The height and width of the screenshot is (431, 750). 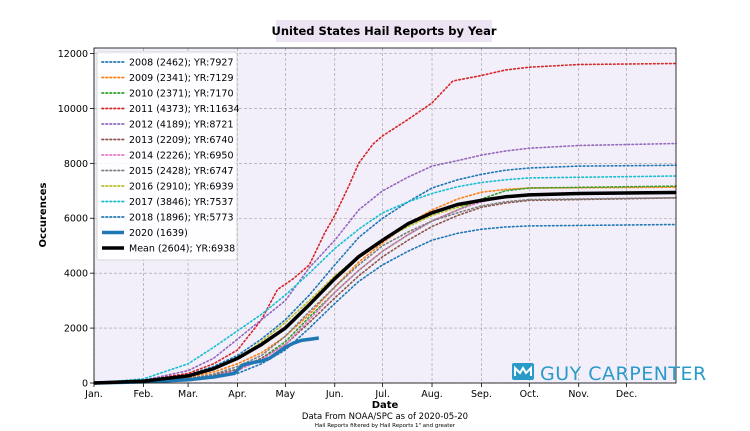 What do you see at coordinates (432, 394) in the screenshot?
I see `x-tick-label: Aug.` at bounding box center [432, 394].